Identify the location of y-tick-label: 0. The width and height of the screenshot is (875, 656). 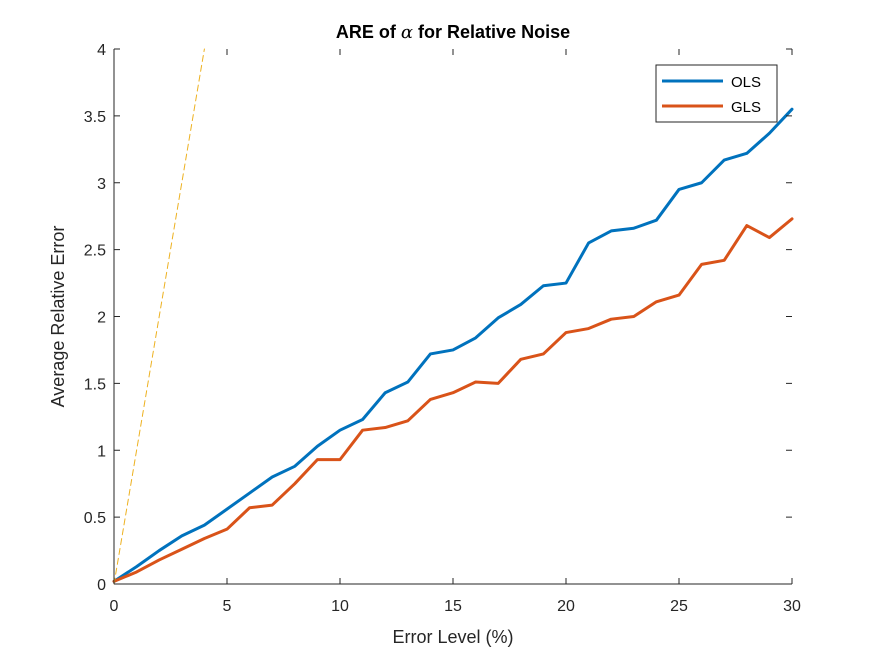
(101, 585).